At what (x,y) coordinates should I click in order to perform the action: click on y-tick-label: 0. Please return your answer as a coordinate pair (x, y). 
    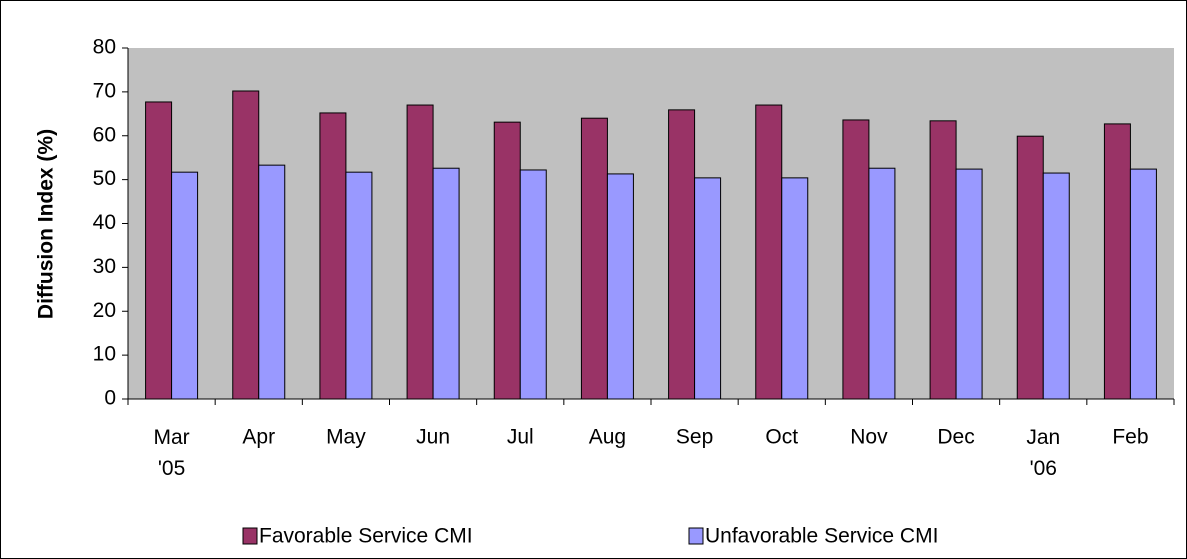
    Looking at the image, I should click on (110, 398).